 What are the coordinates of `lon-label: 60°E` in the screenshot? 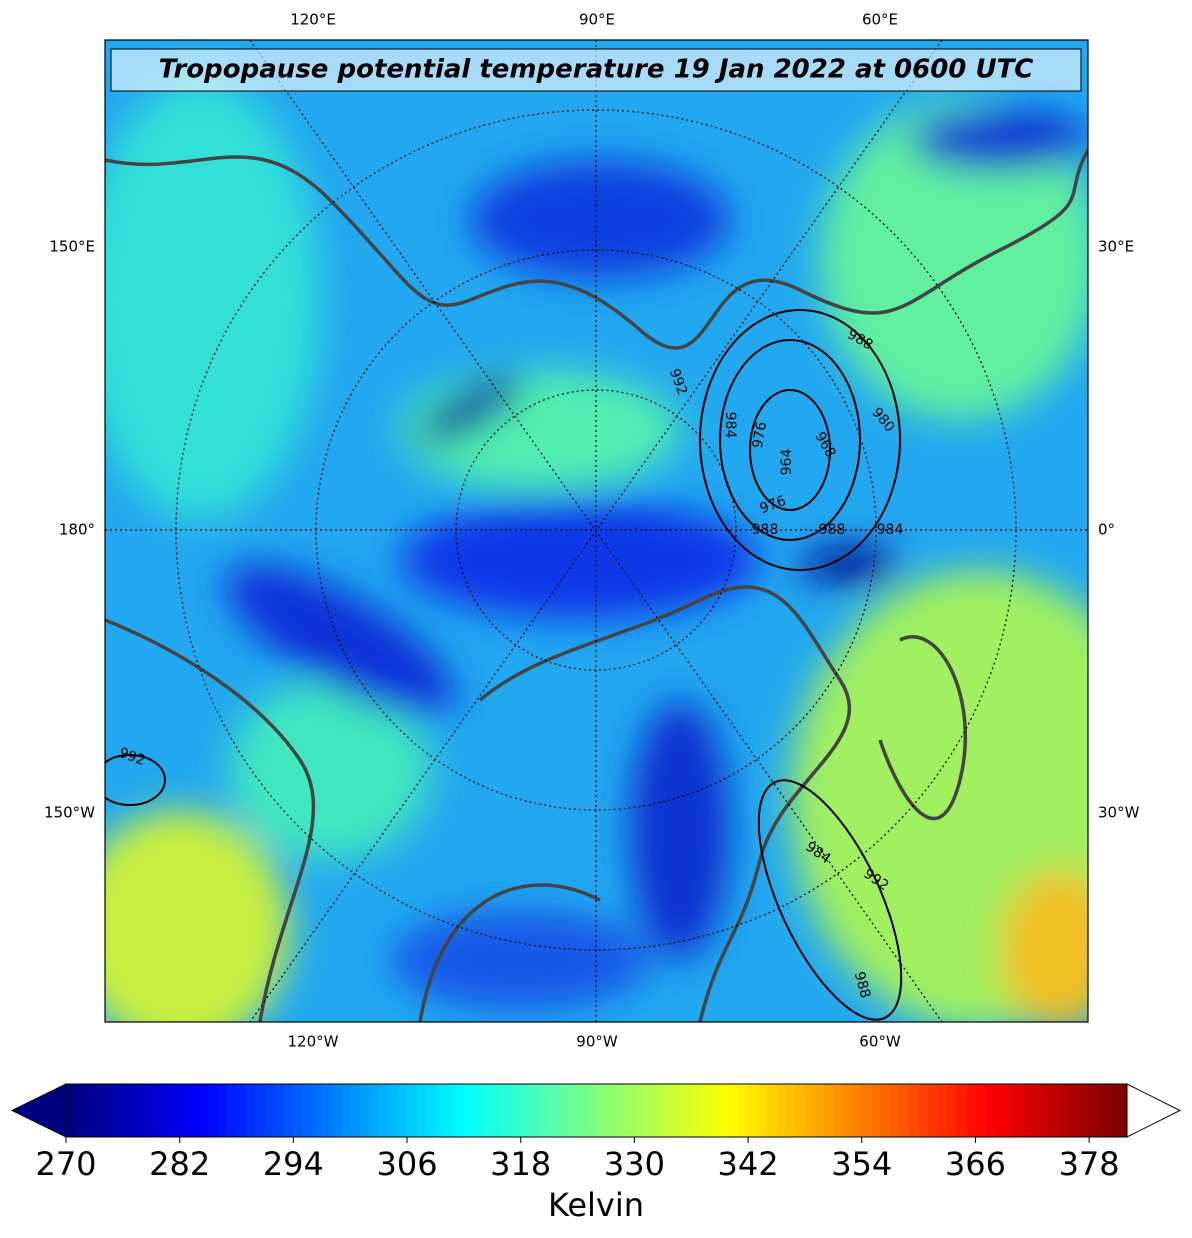 It's located at (880, 20).